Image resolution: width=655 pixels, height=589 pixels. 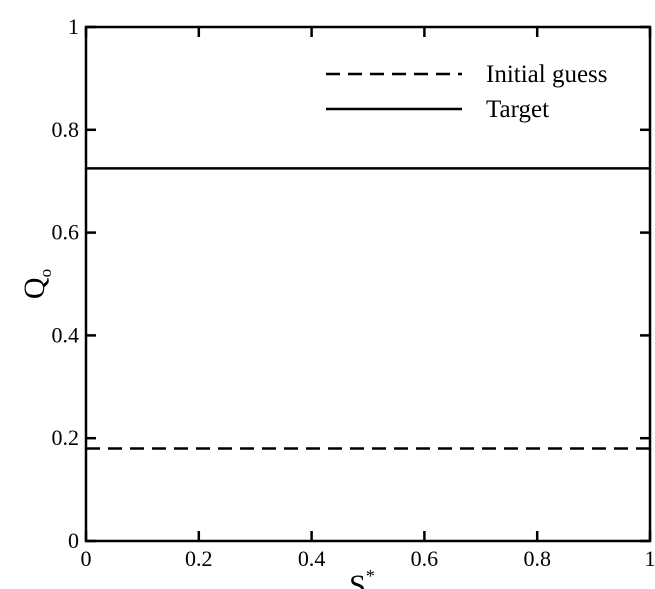 I want to click on y-tick-label: 0, so click(x=73, y=540).